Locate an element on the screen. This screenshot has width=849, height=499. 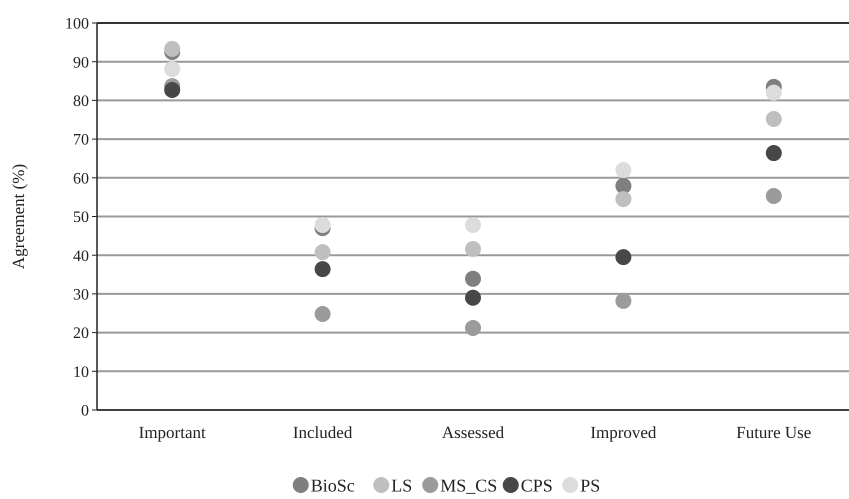
x-tick-label: Improved is located at coordinates (623, 432).